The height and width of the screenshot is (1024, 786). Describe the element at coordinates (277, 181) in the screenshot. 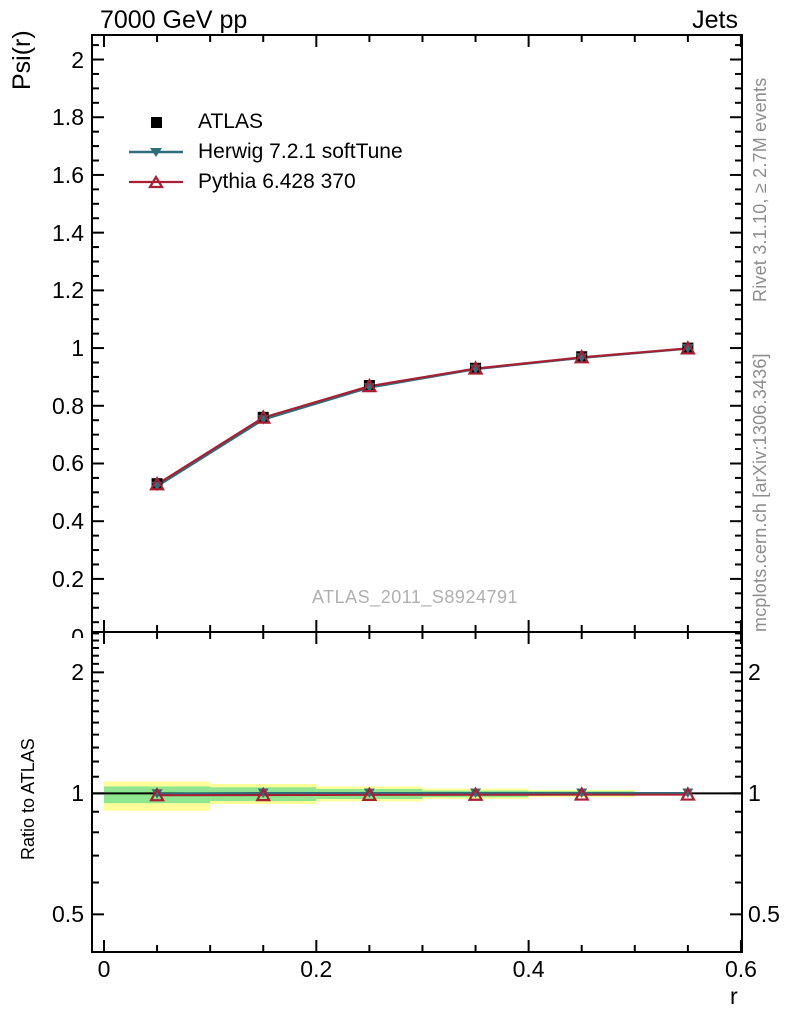

I see `legend-label-pythia: Pythia 6.428 370` at that location.